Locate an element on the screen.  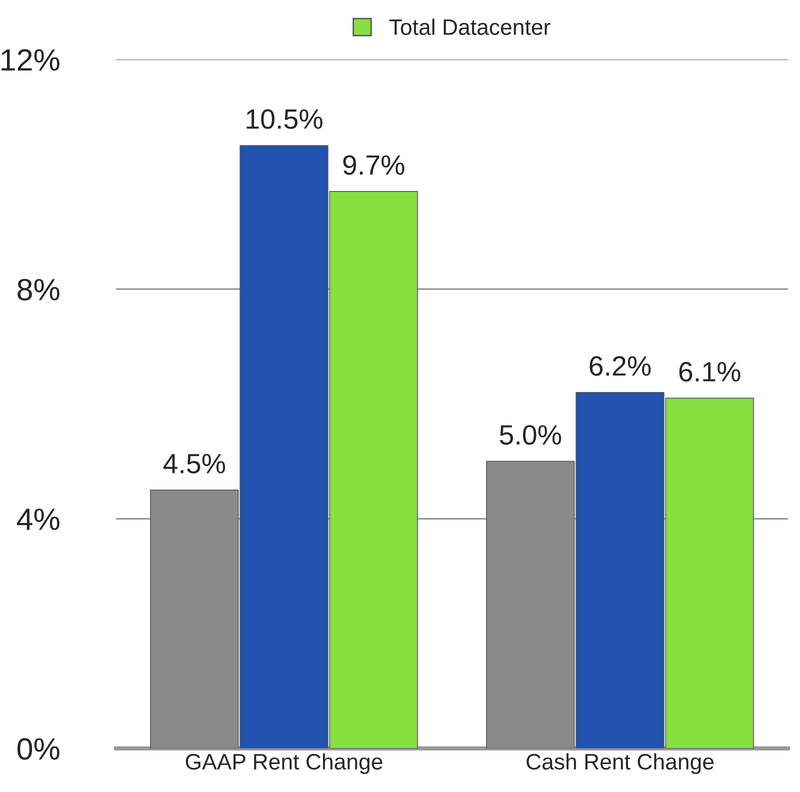
data-label: 4.5% is located at coordinates (194, 464).